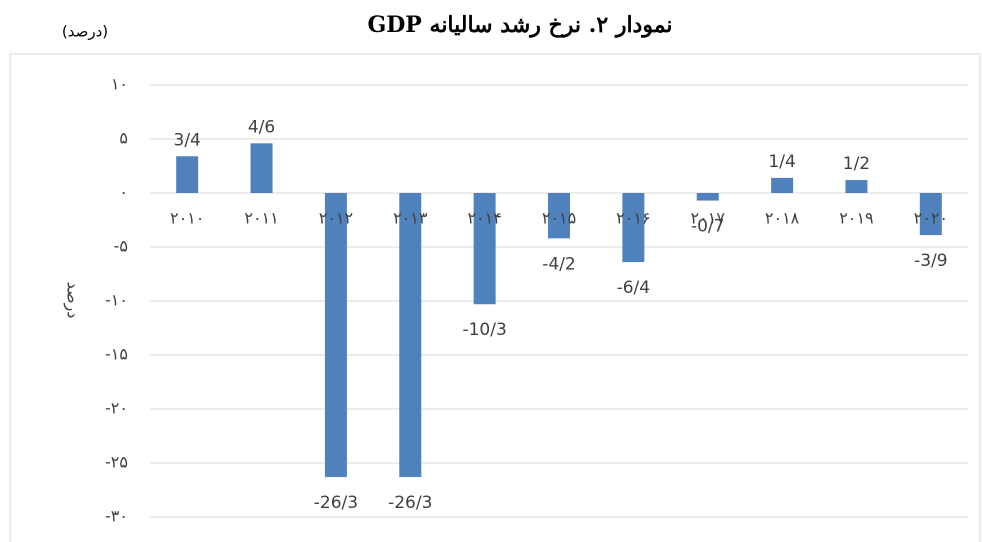 This screenshot has height=542, width=982. What do you see at coordinates (634, 288) in the screenshot?
I see `value-label: -6/4` at bounding box center [634, 288].